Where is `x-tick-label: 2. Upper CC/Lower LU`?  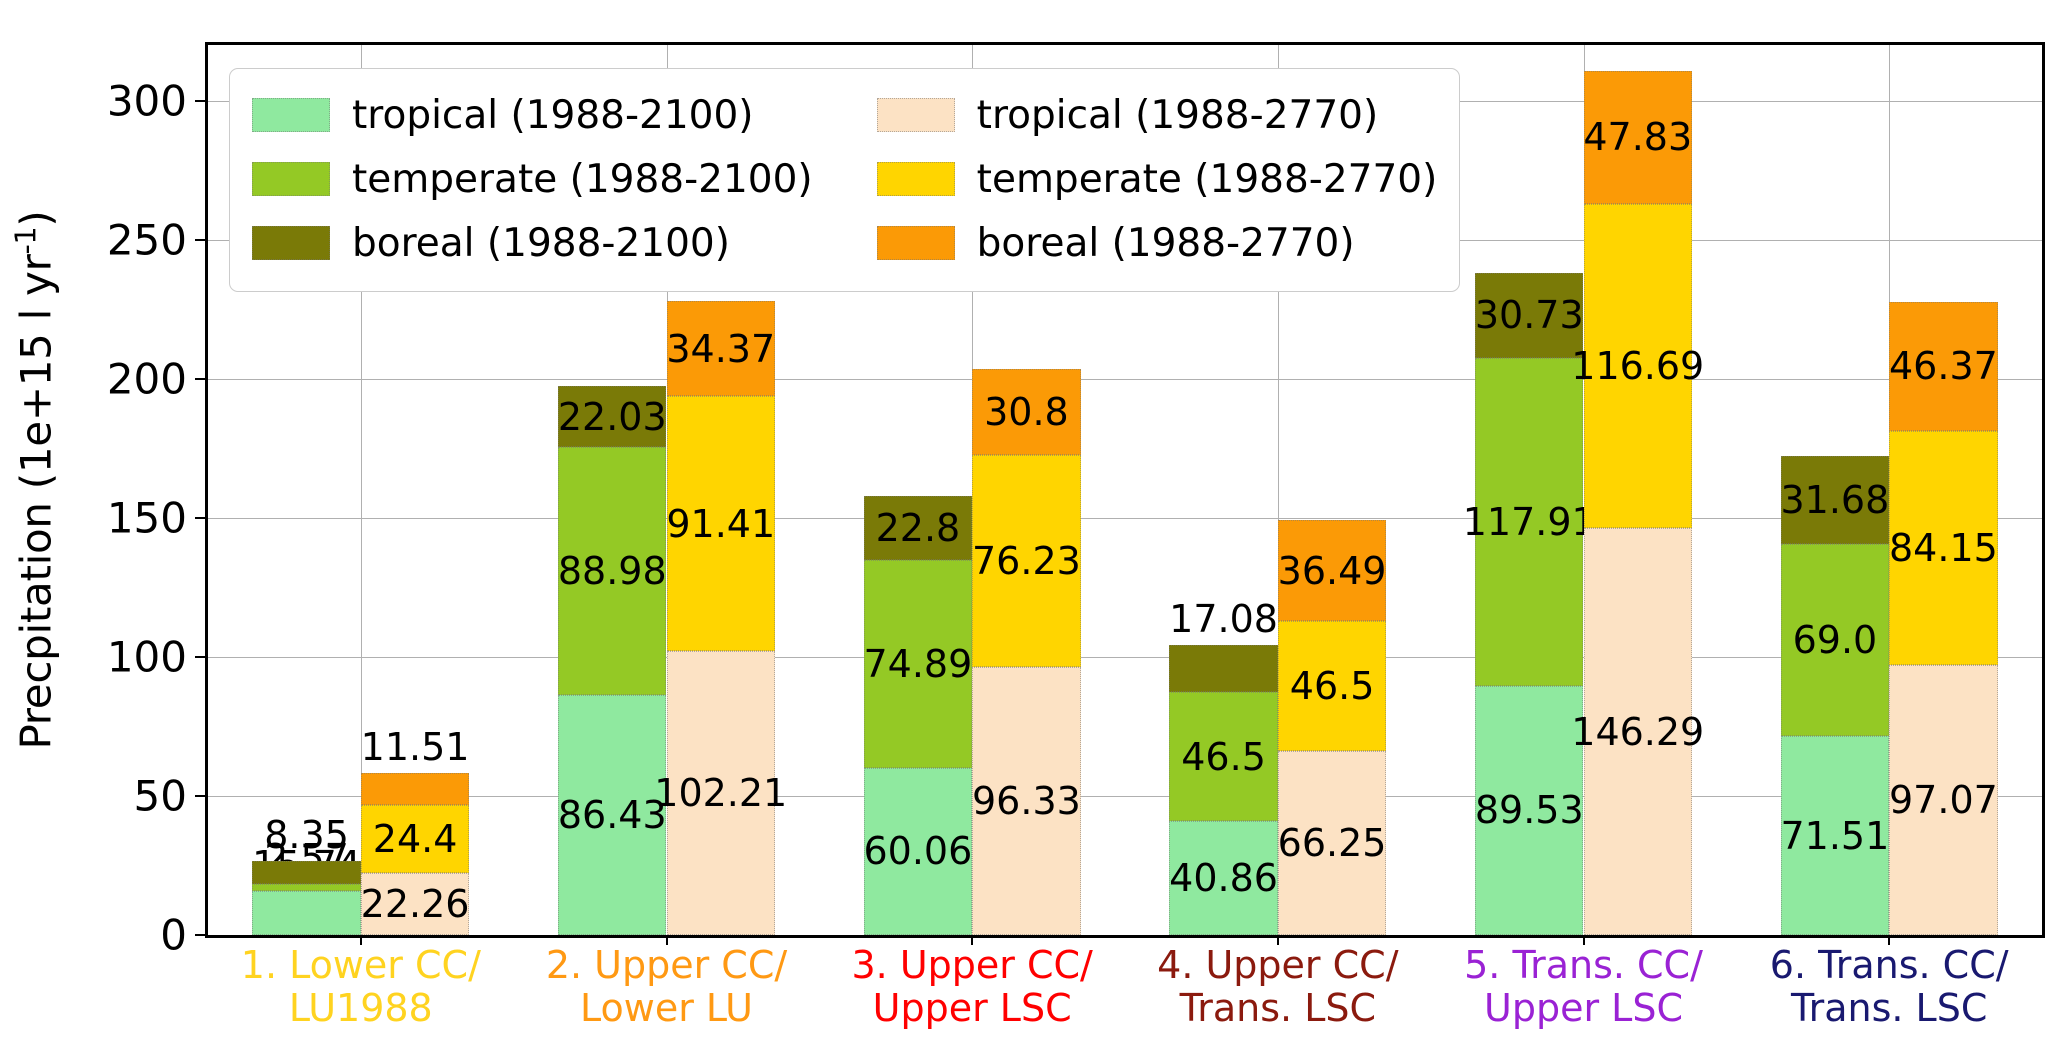
x-tick-label: 2. Upper CC/Lower LU is located at coordinates (667, 987).